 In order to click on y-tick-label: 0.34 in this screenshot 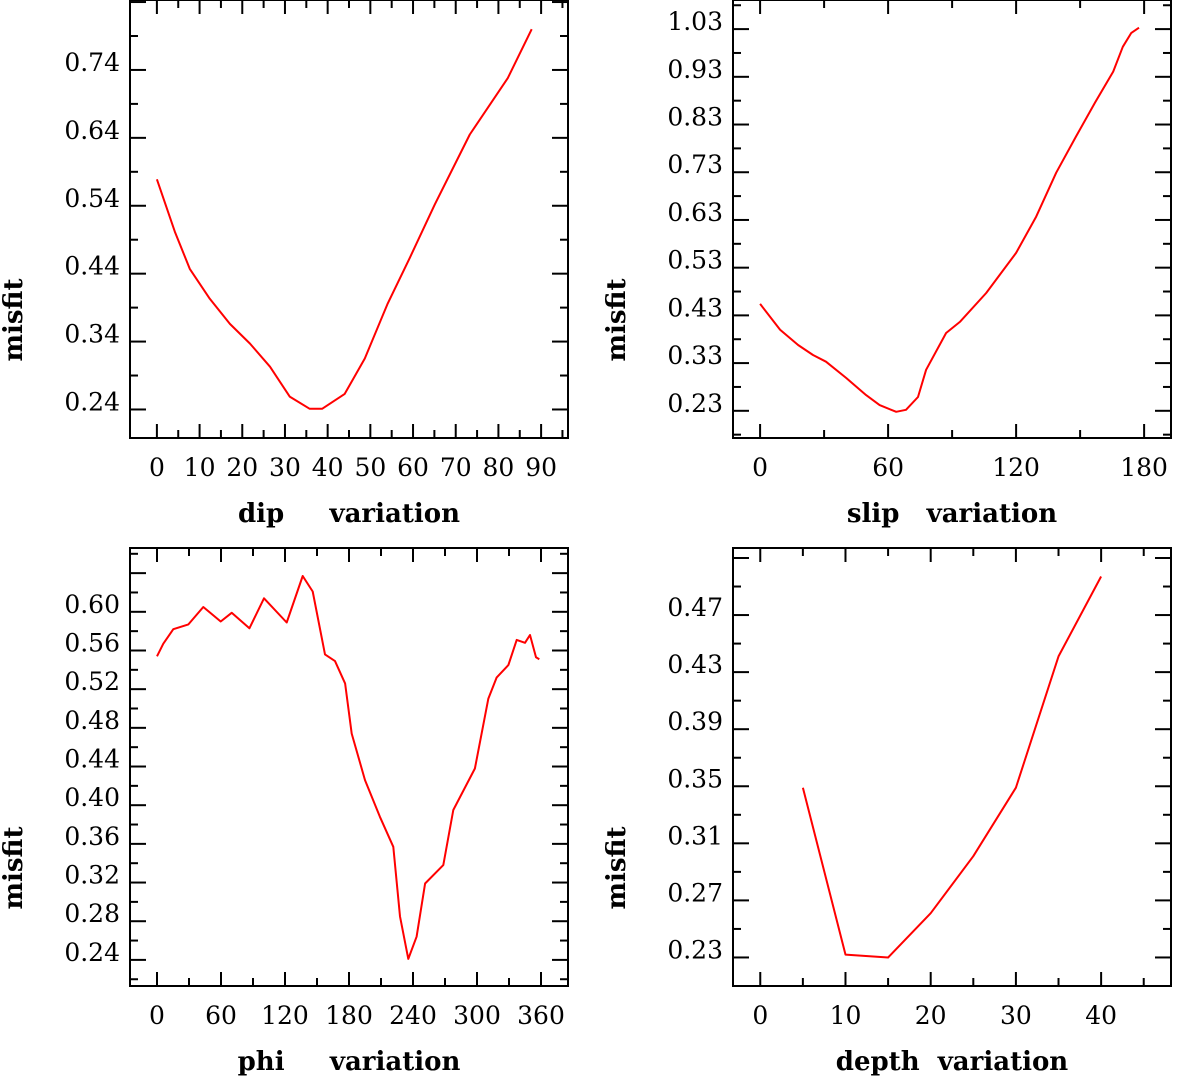, I will do `click(92, 334)`.